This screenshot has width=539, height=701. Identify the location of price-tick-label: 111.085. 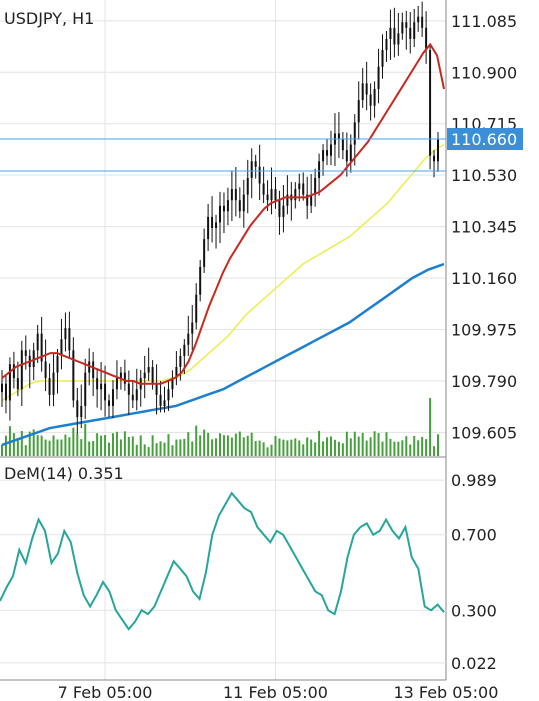
(484, 21).